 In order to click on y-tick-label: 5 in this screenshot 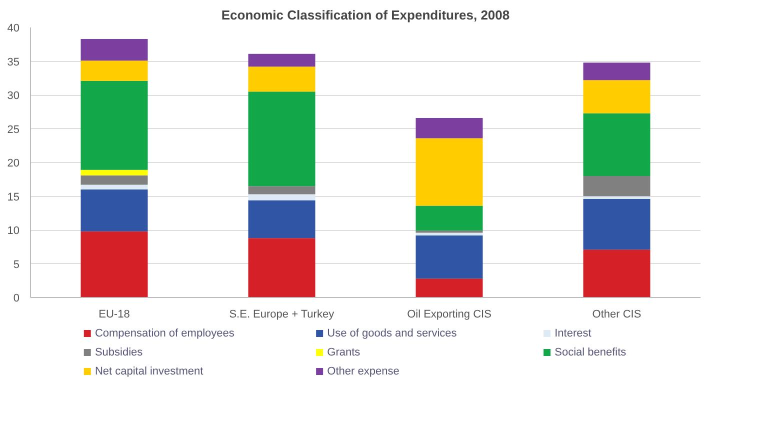, I will do `click(16, 264)`.